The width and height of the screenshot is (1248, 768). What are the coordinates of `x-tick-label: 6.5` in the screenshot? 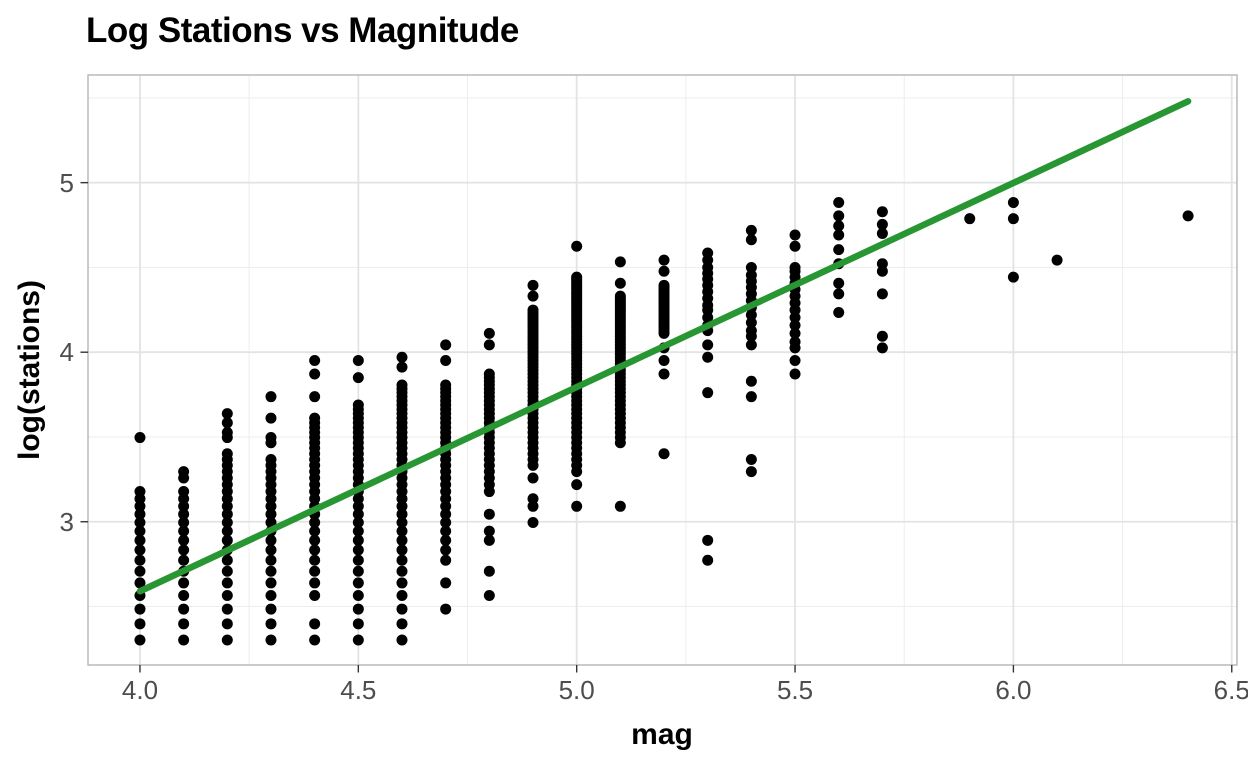 It's located at (1230, 690).